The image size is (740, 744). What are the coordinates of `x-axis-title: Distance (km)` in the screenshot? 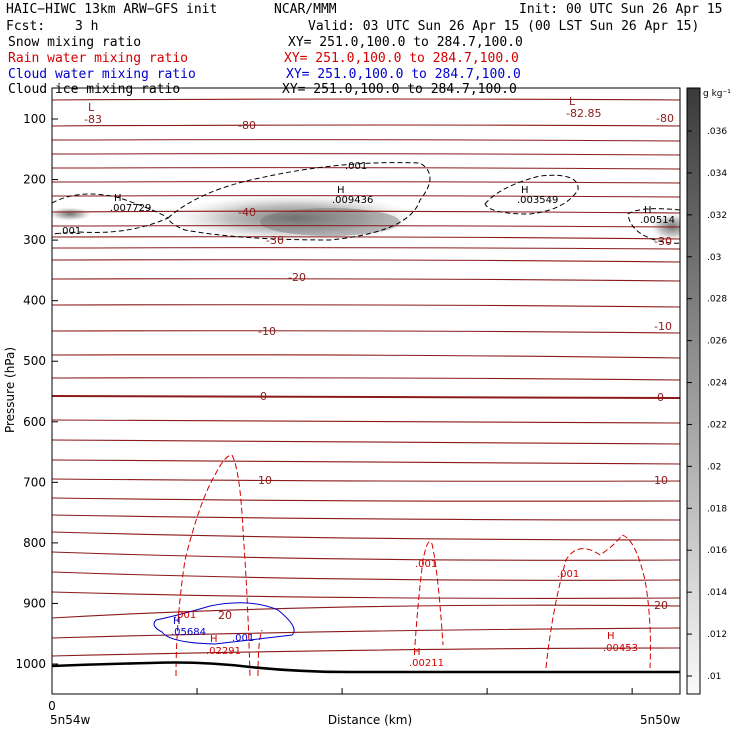 It's located at (370, 720).